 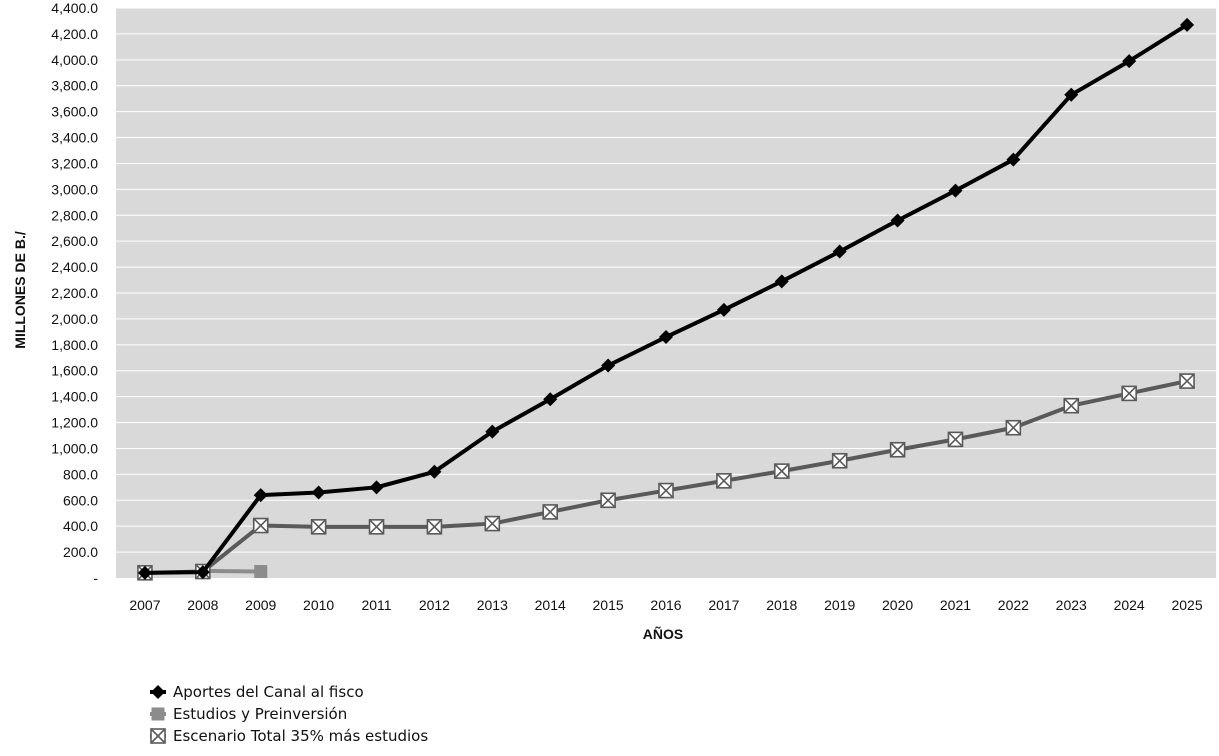 What do you see at coordinates (781, 605) in the screenshot?
I see `x-tick-label: 2018` at bounding box center [781, 605].